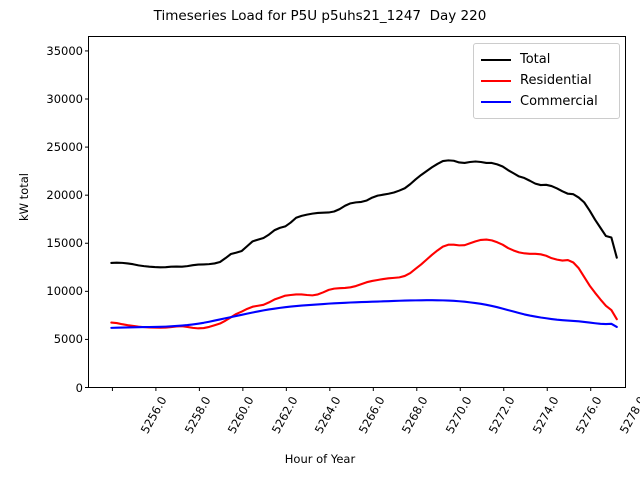 This screenshot has width=640, height=480. I want to click on y-tick-labels: 0 5000 10000 15000 20000 25000 30000 35000, so click(41, 240).